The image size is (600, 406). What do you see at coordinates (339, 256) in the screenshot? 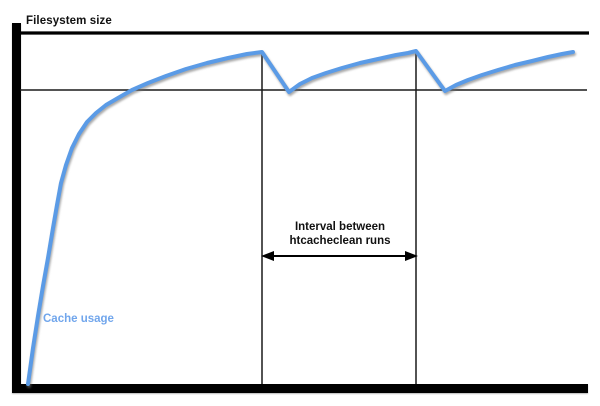
I see `interval-arrow` at bounding box center [339, 256].